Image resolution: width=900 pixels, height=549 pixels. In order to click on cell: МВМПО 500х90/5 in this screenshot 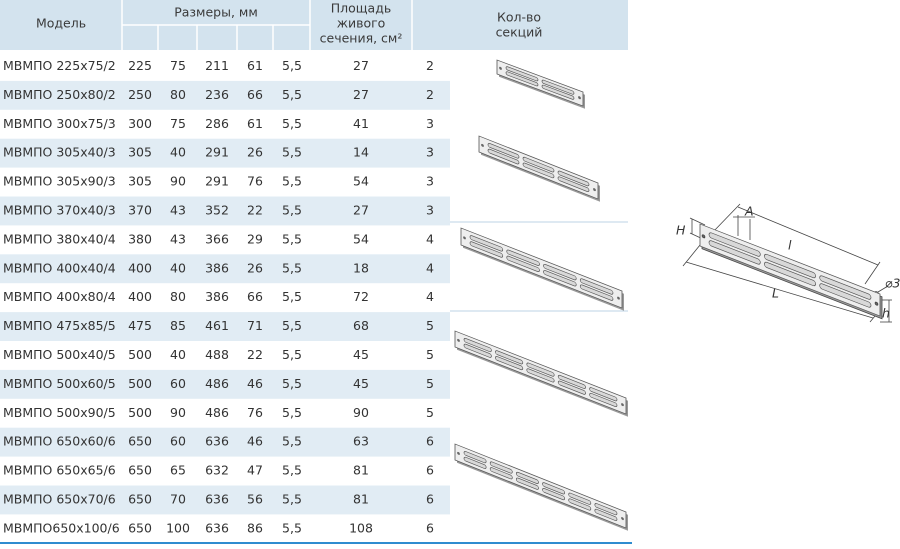, I will do `click(59, 412)`.